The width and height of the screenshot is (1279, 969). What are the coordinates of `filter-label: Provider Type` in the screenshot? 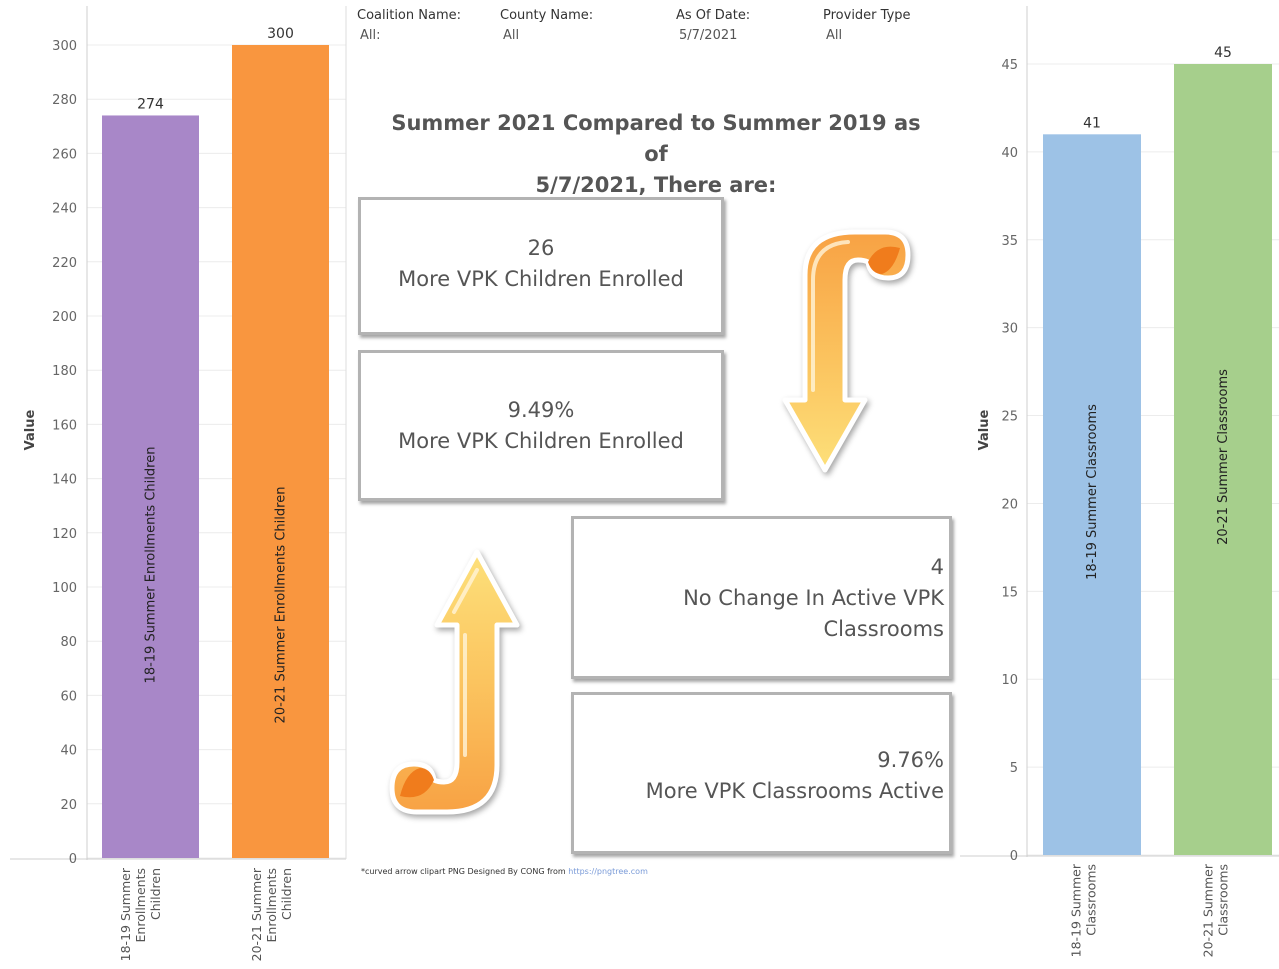 It's located at (867, 15).